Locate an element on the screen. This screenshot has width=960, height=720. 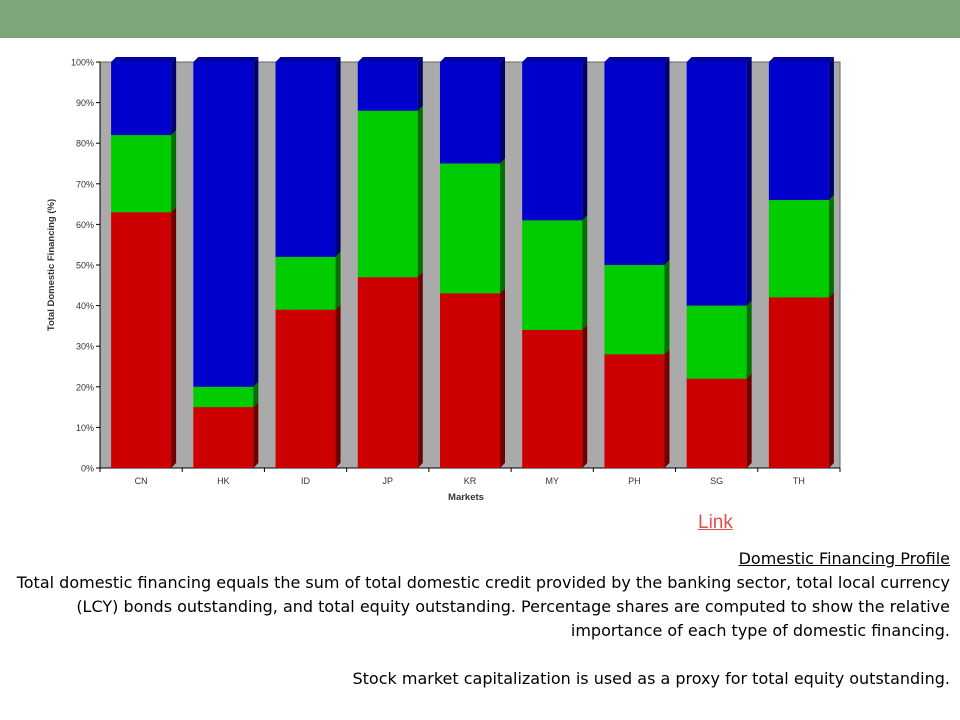
header-bar is located at coordinates (480, 19).